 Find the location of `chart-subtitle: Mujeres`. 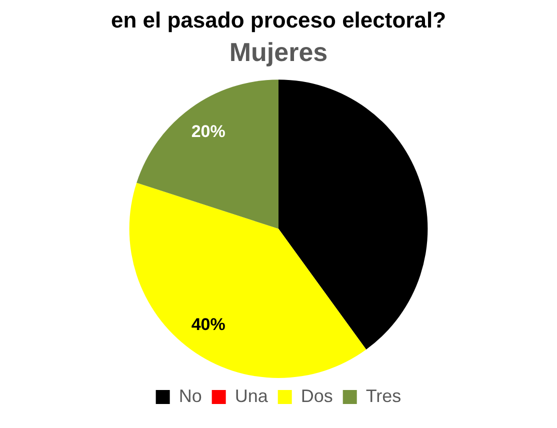

chart-subtitle: Mujeres is located at coordinates (278, 52).